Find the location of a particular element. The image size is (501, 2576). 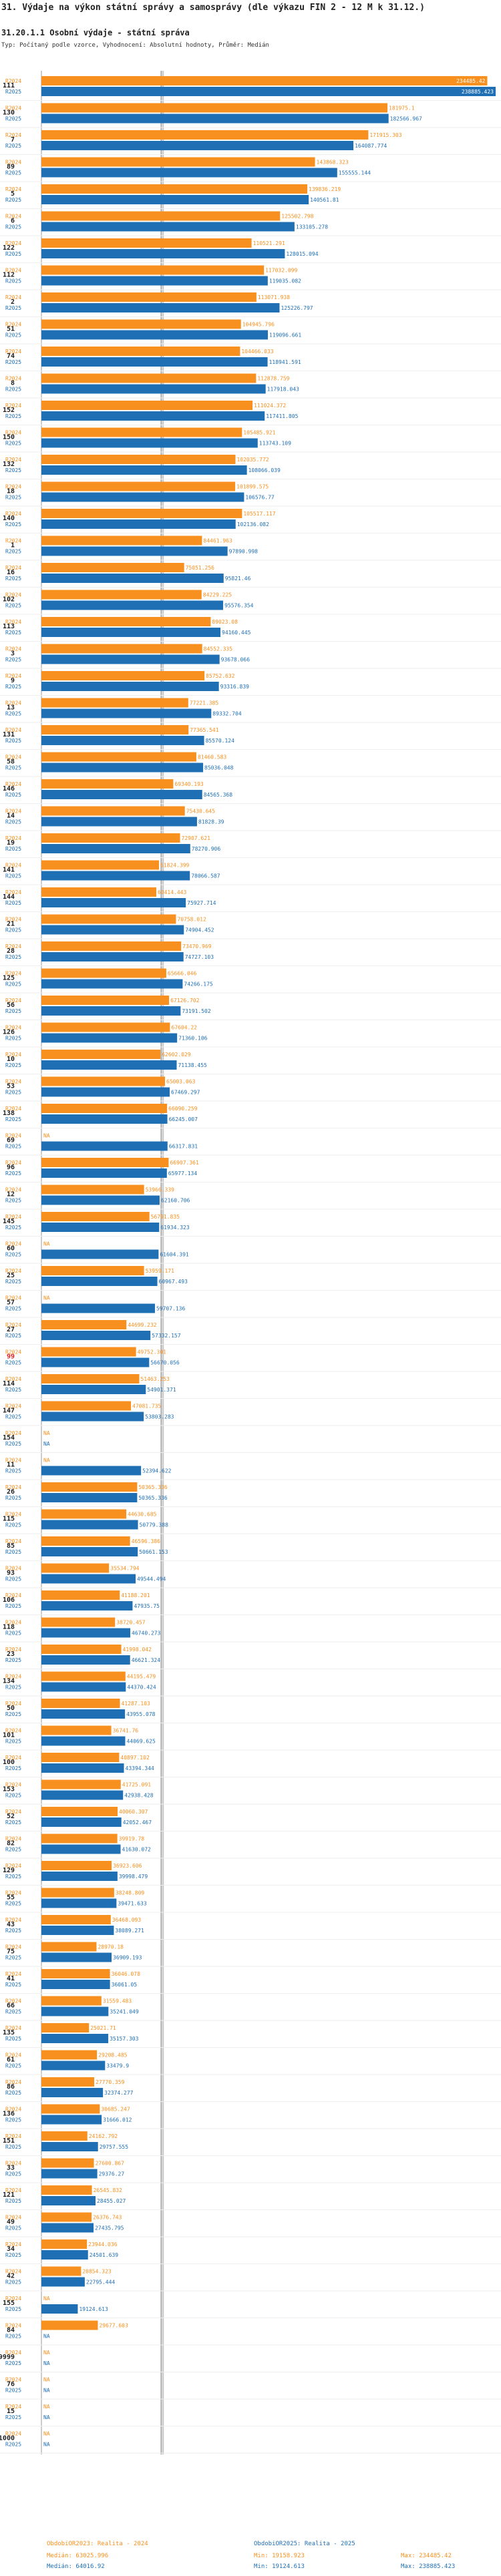

category-label: 145 is located at coordinates (9, 1221).